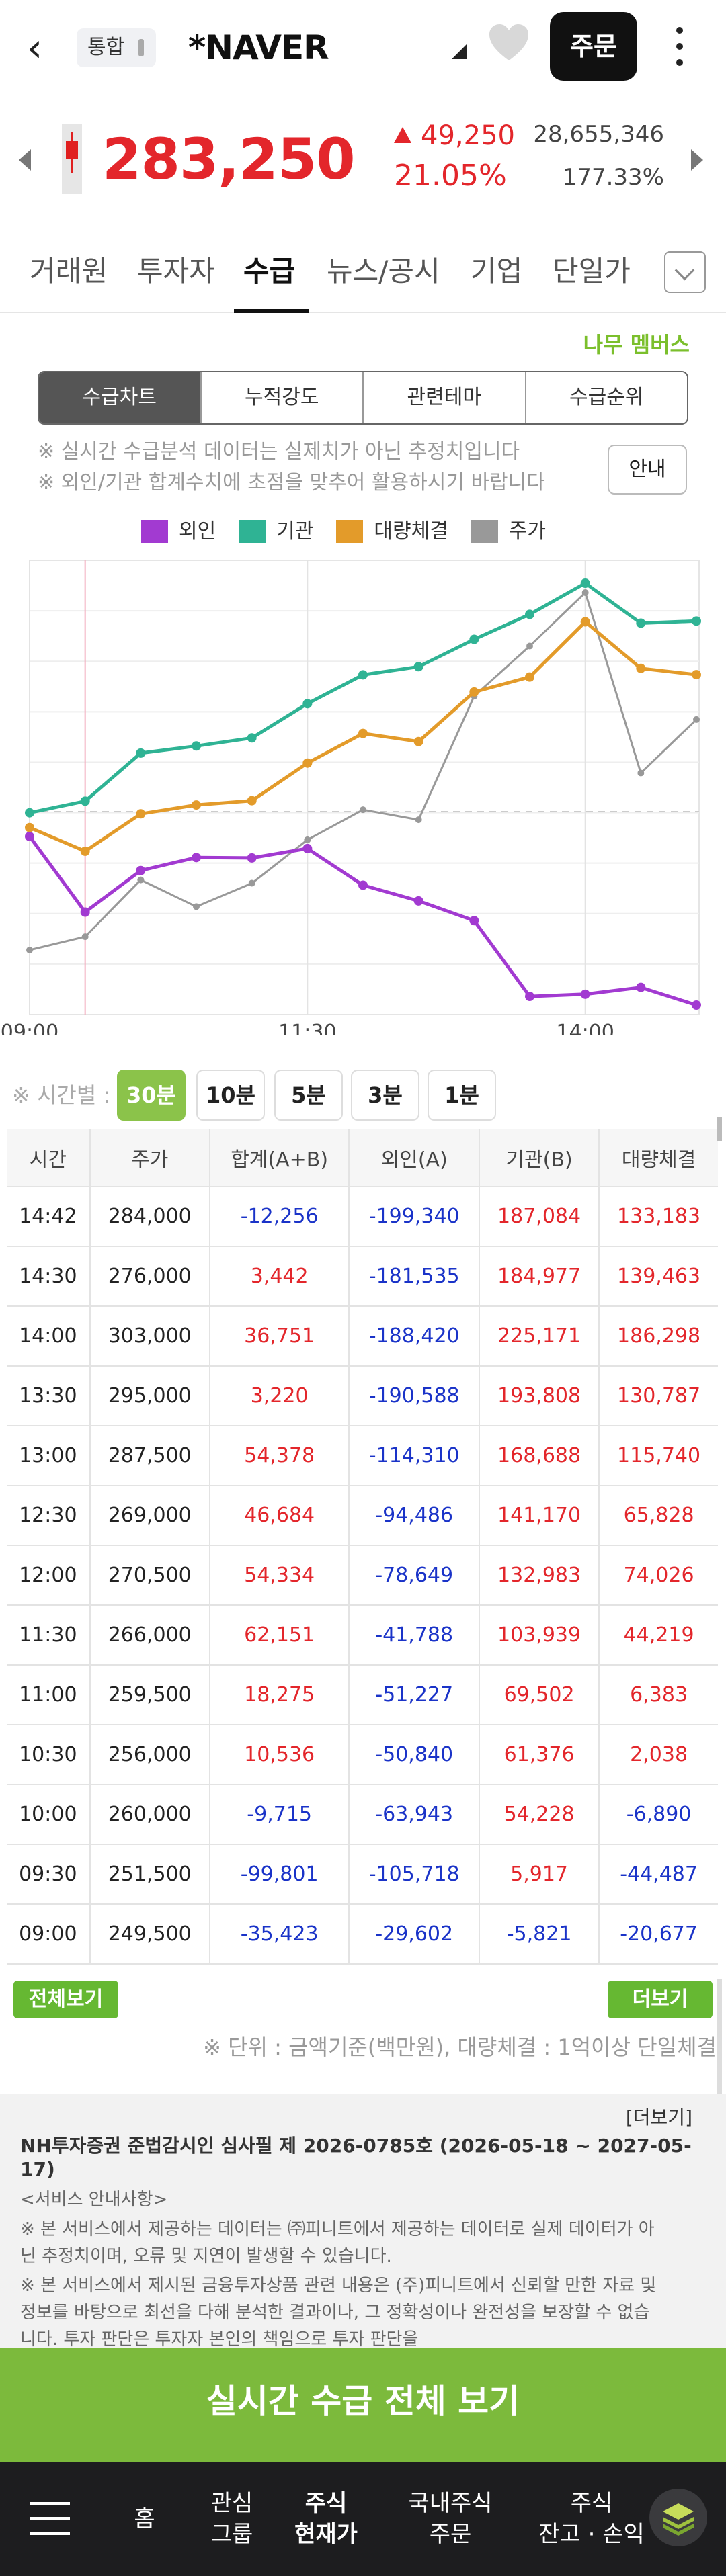  I want to click on more-button: 더보기, so click(660, 1999).